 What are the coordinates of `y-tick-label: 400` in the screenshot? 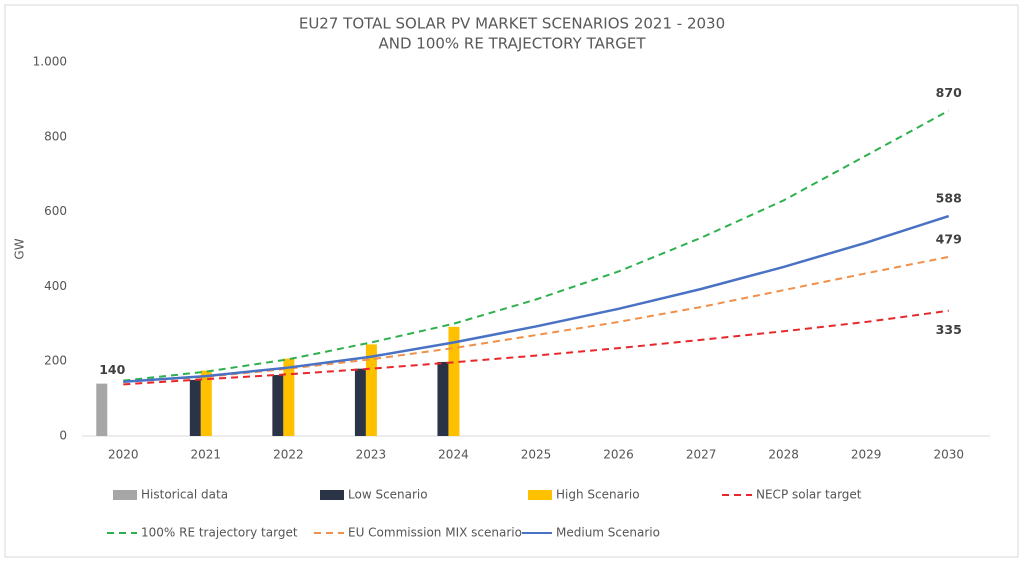 It's located at (55, 286).